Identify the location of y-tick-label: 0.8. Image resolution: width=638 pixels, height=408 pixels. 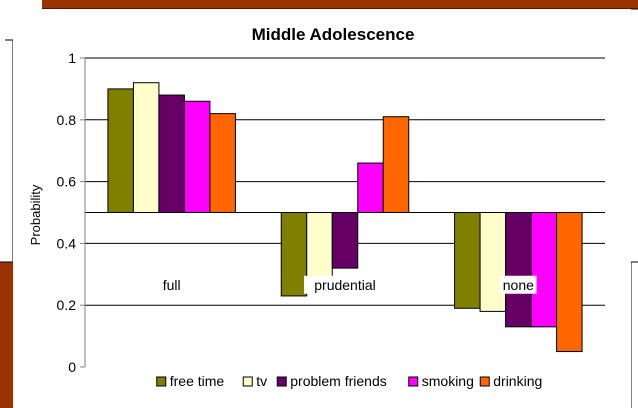
(67, 120).